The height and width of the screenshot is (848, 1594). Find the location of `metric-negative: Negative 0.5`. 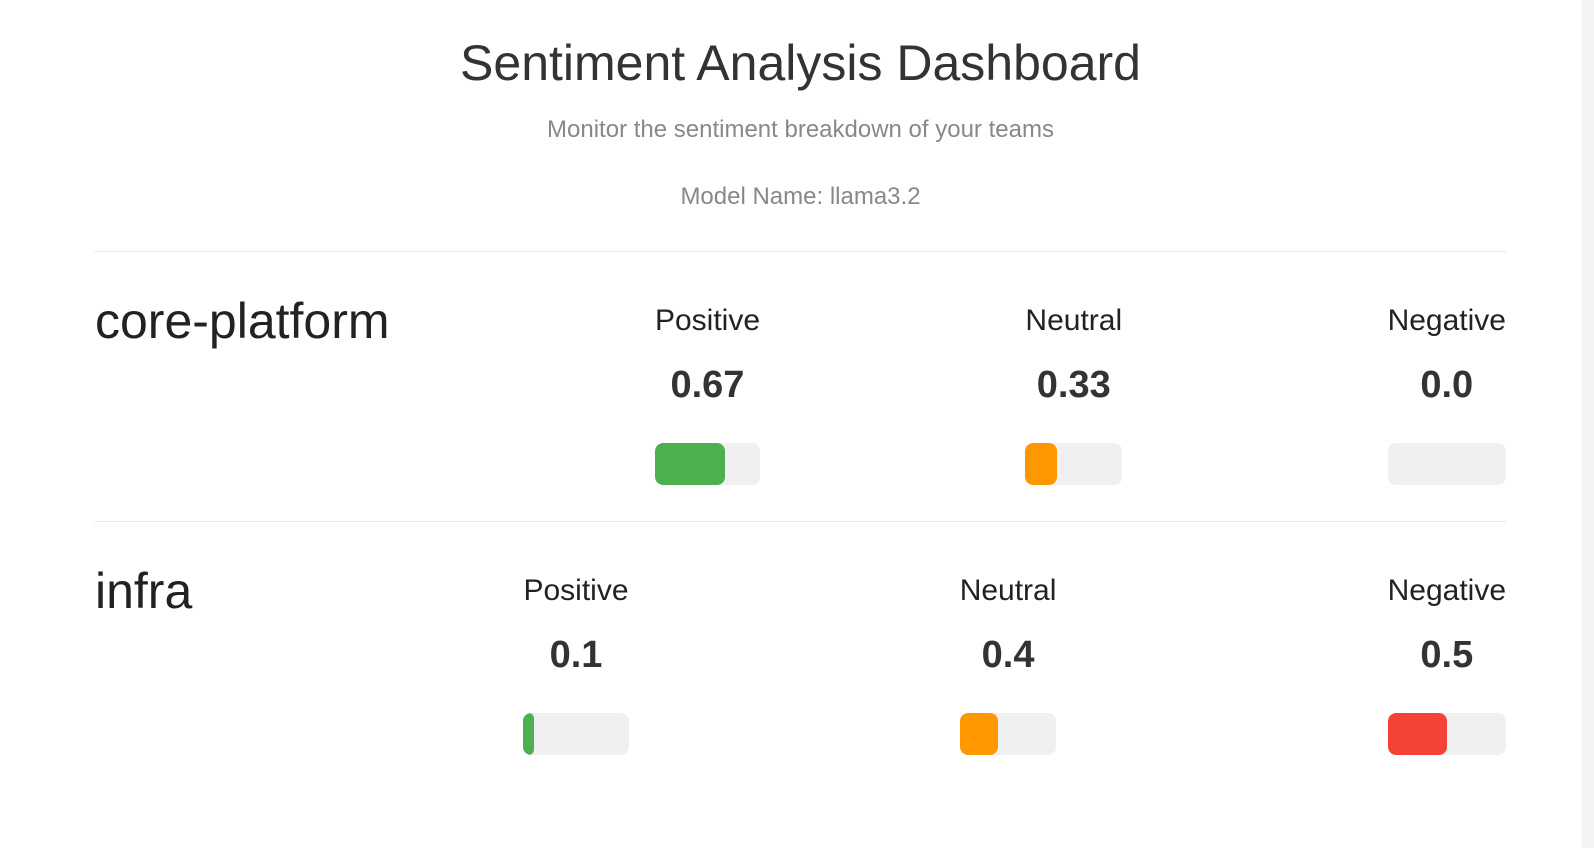

metric-negative: Negative 0.5 is located at coordinates (1446, 664).